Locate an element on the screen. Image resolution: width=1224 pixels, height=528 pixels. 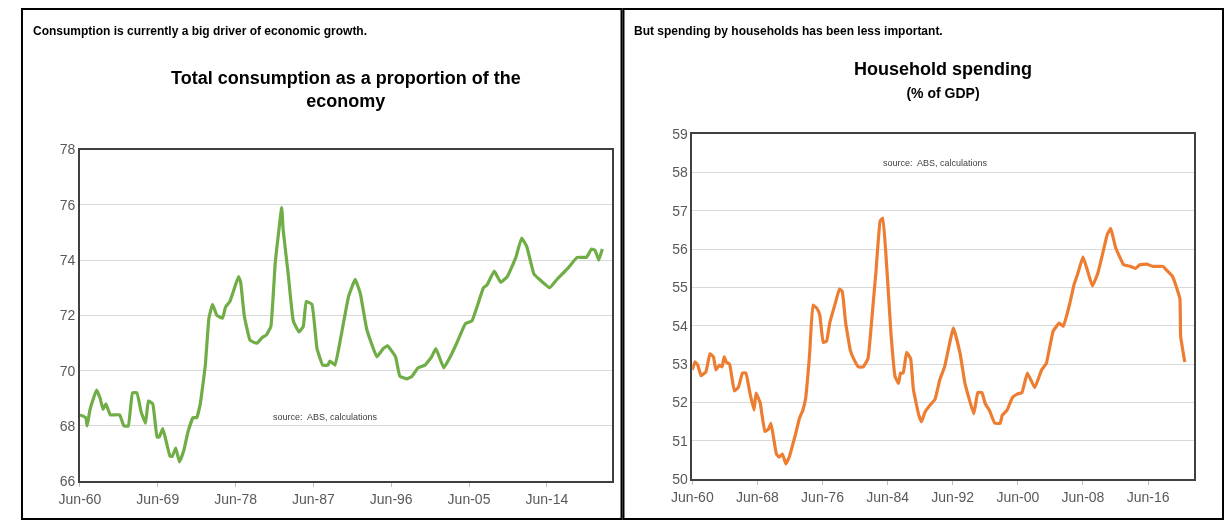
x-tick-label: Jun-69 is located at coordinates (158, 498).